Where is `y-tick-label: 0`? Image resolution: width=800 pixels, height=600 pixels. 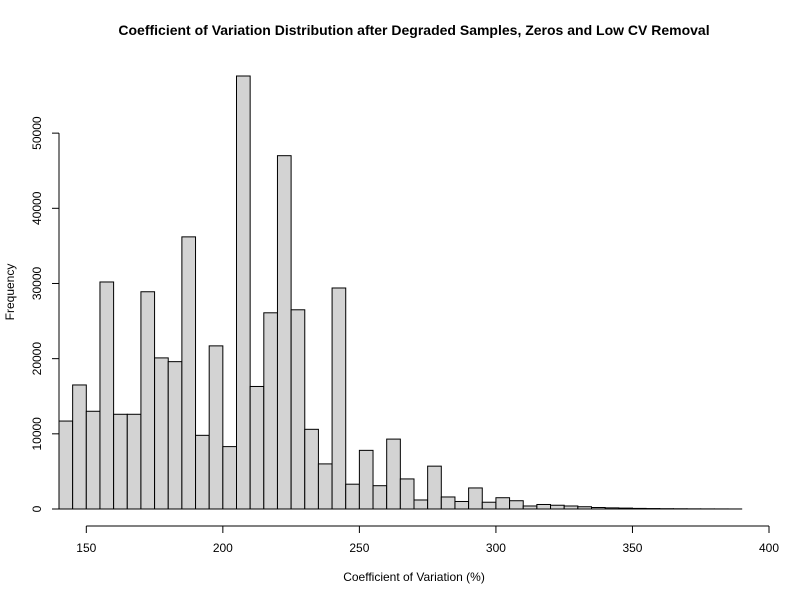
y-tick-label: 0 is located at coordinates (37, 508).